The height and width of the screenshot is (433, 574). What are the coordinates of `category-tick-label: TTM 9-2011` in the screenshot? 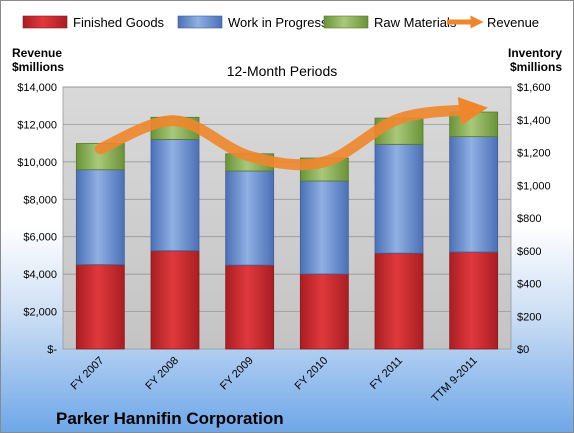 It's located at (455, 380).